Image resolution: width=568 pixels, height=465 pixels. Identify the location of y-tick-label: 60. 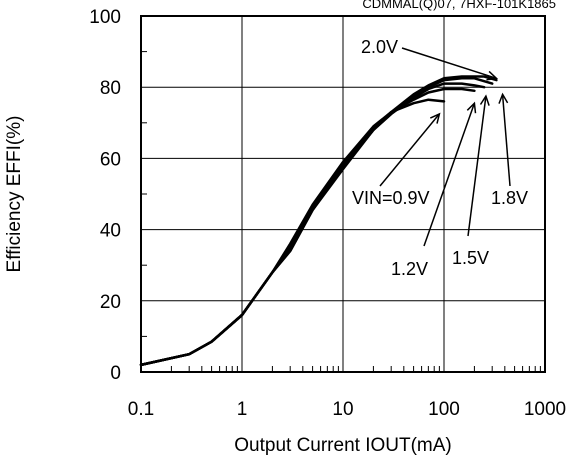
(110, 159).